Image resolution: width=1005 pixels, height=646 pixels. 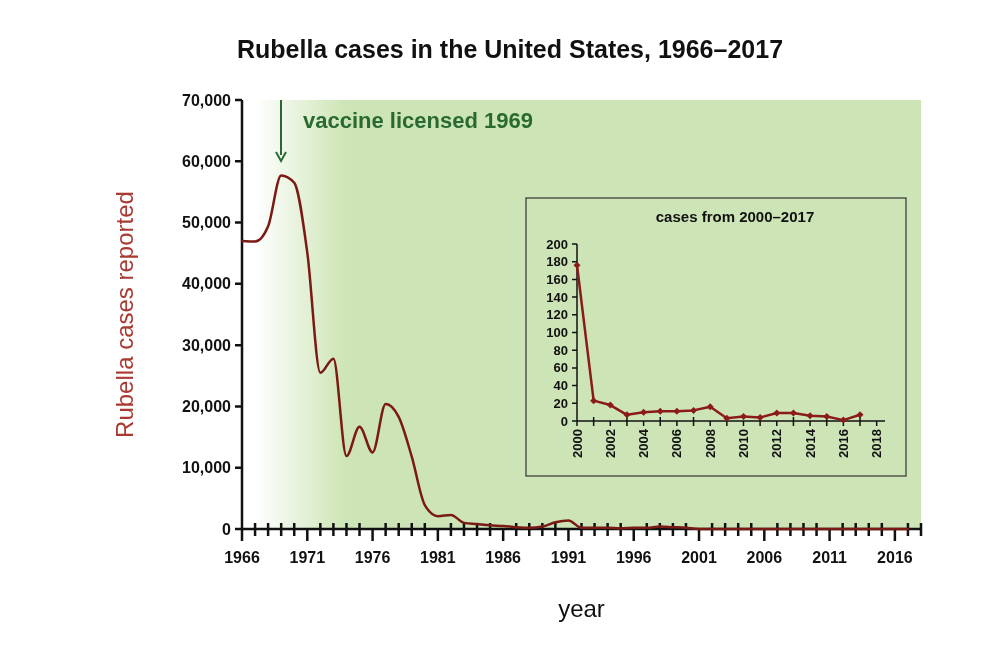 I want to click on x-tick-label: 1981, so click(x=438, y=557).